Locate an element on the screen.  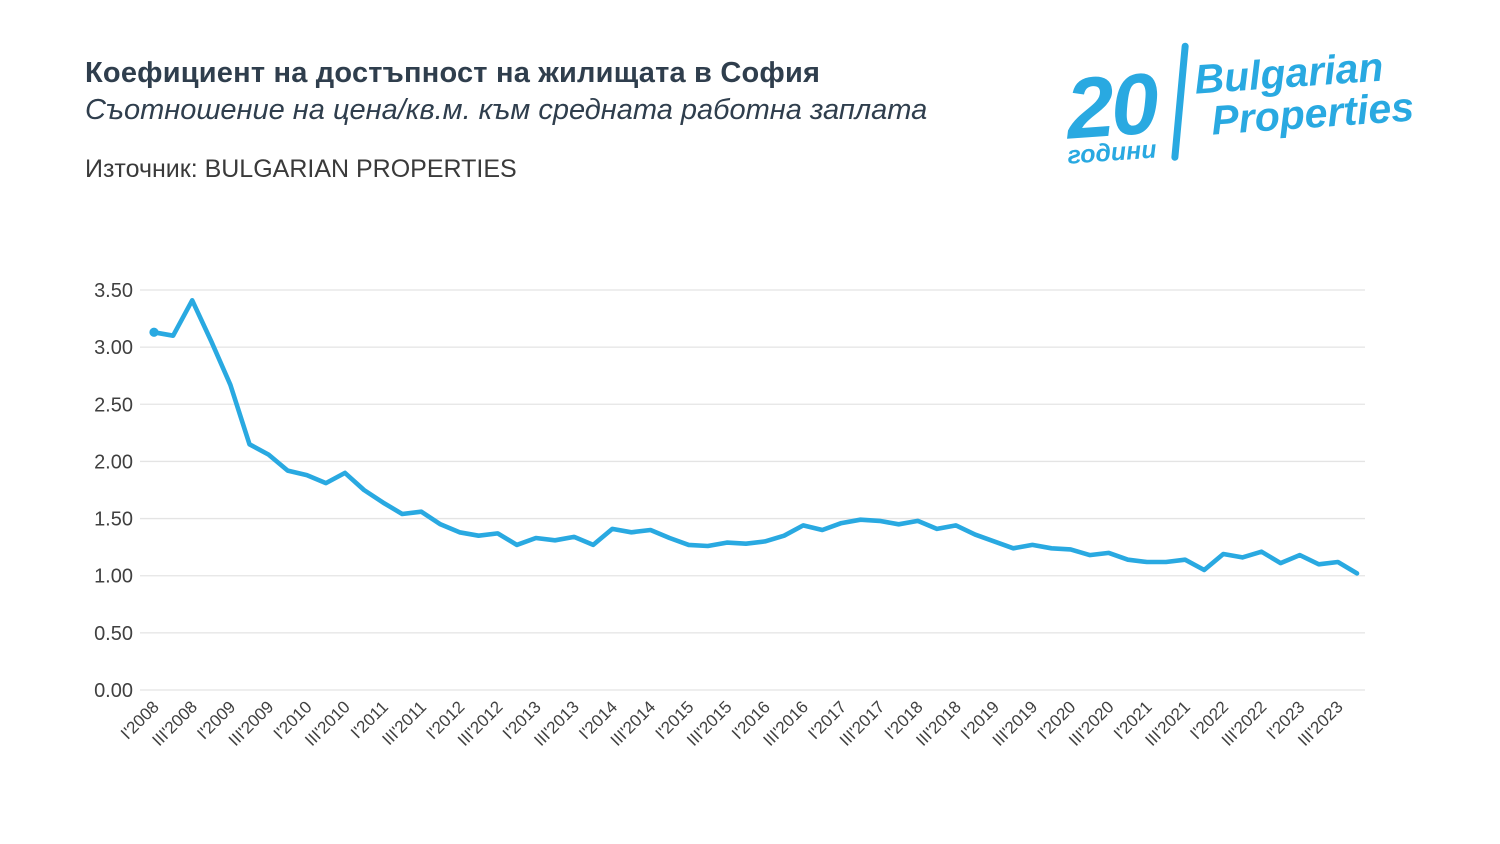
source-note: Източник: BULGARIAN PROPERTIES is located at coordinates (301, 168).